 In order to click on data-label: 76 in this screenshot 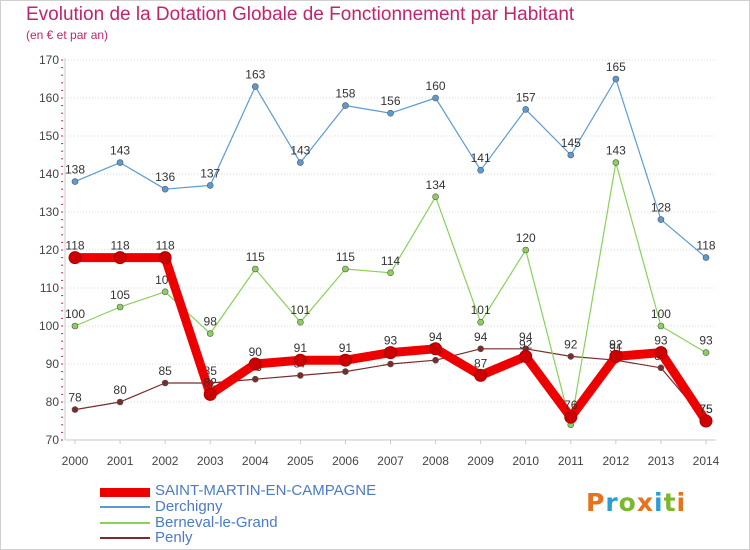, I will do `click(571, 405)`.